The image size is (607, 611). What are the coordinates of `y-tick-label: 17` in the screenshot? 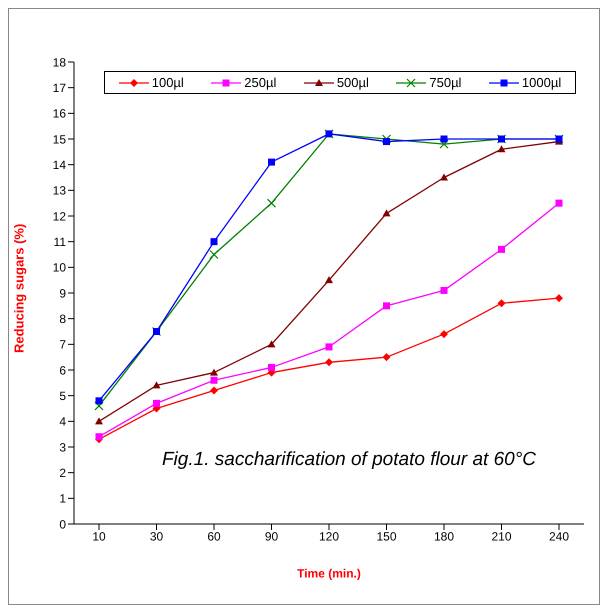 It's located at (59, 87).